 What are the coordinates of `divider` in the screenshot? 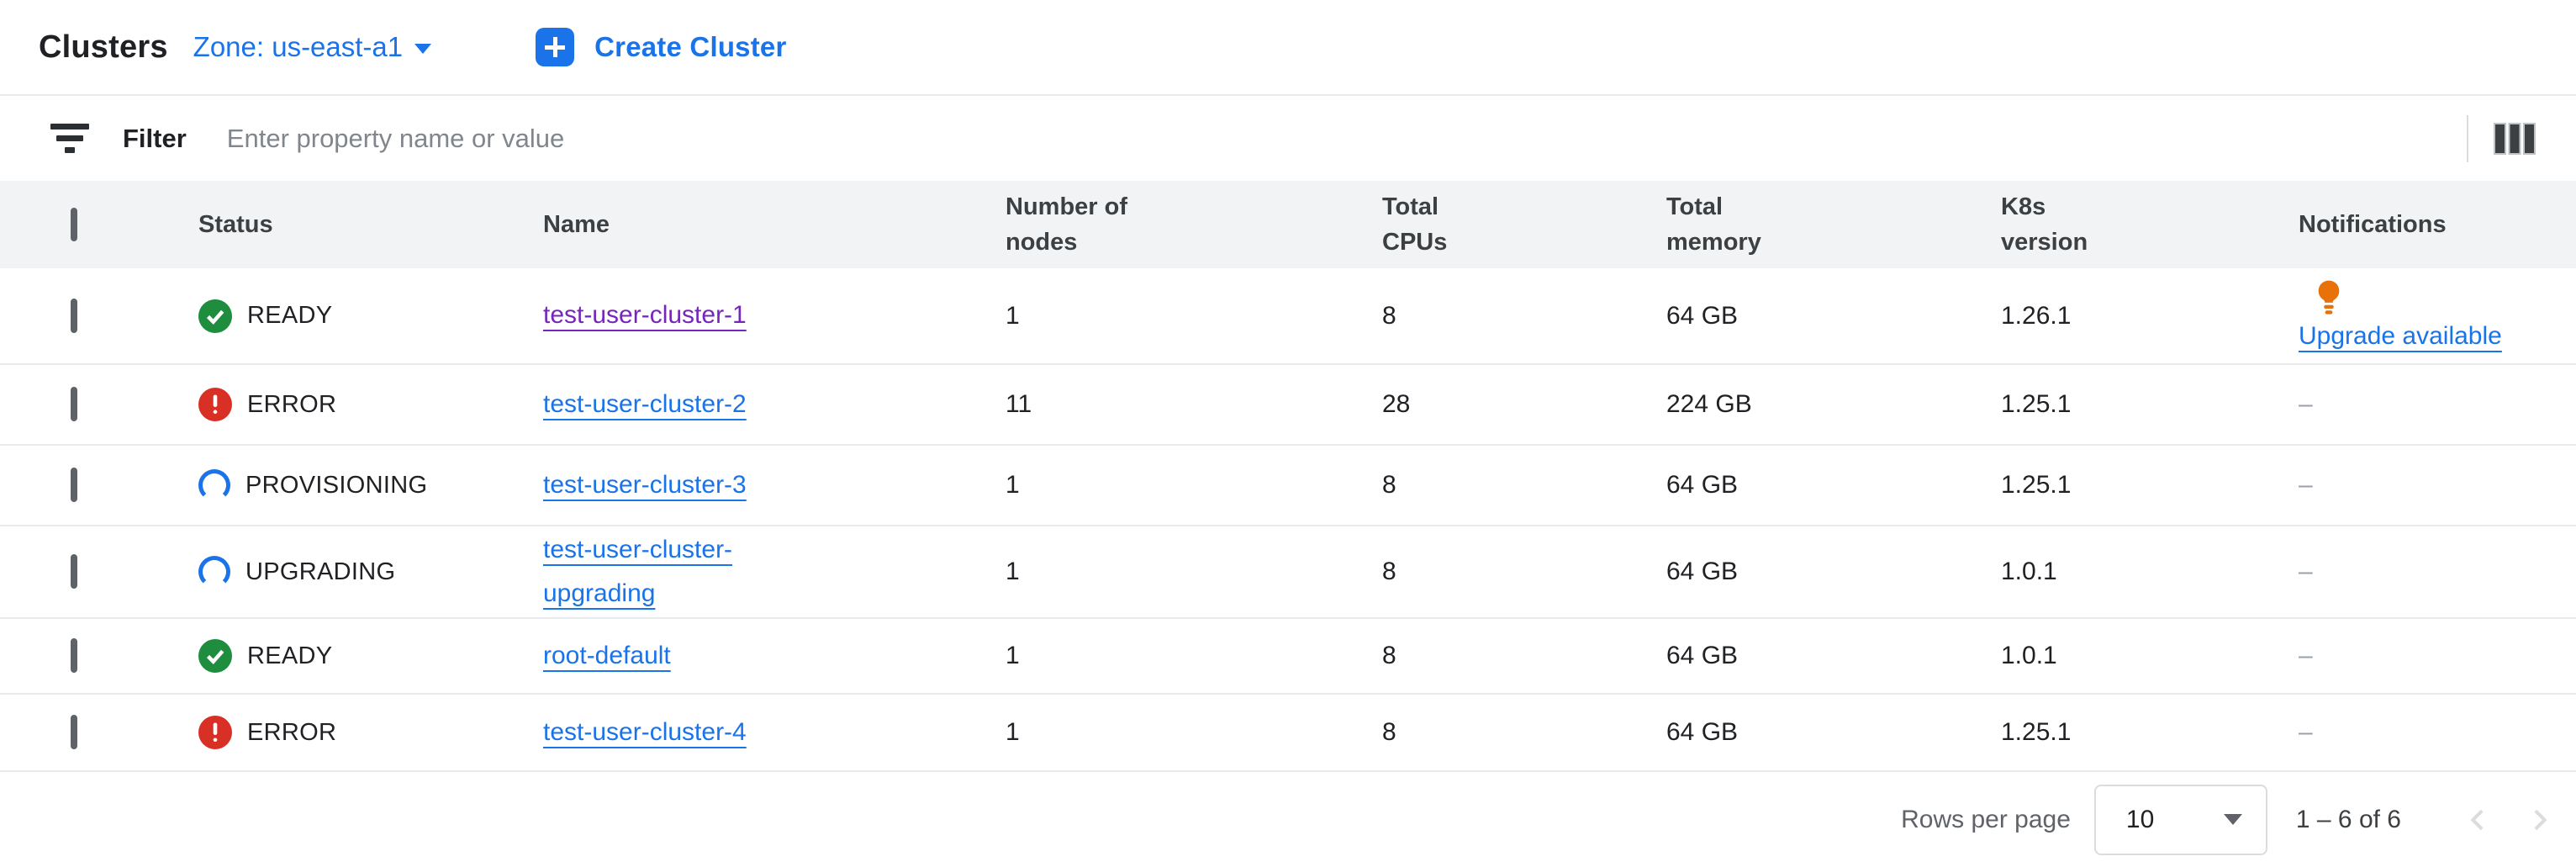 It's located at (2468, 138).